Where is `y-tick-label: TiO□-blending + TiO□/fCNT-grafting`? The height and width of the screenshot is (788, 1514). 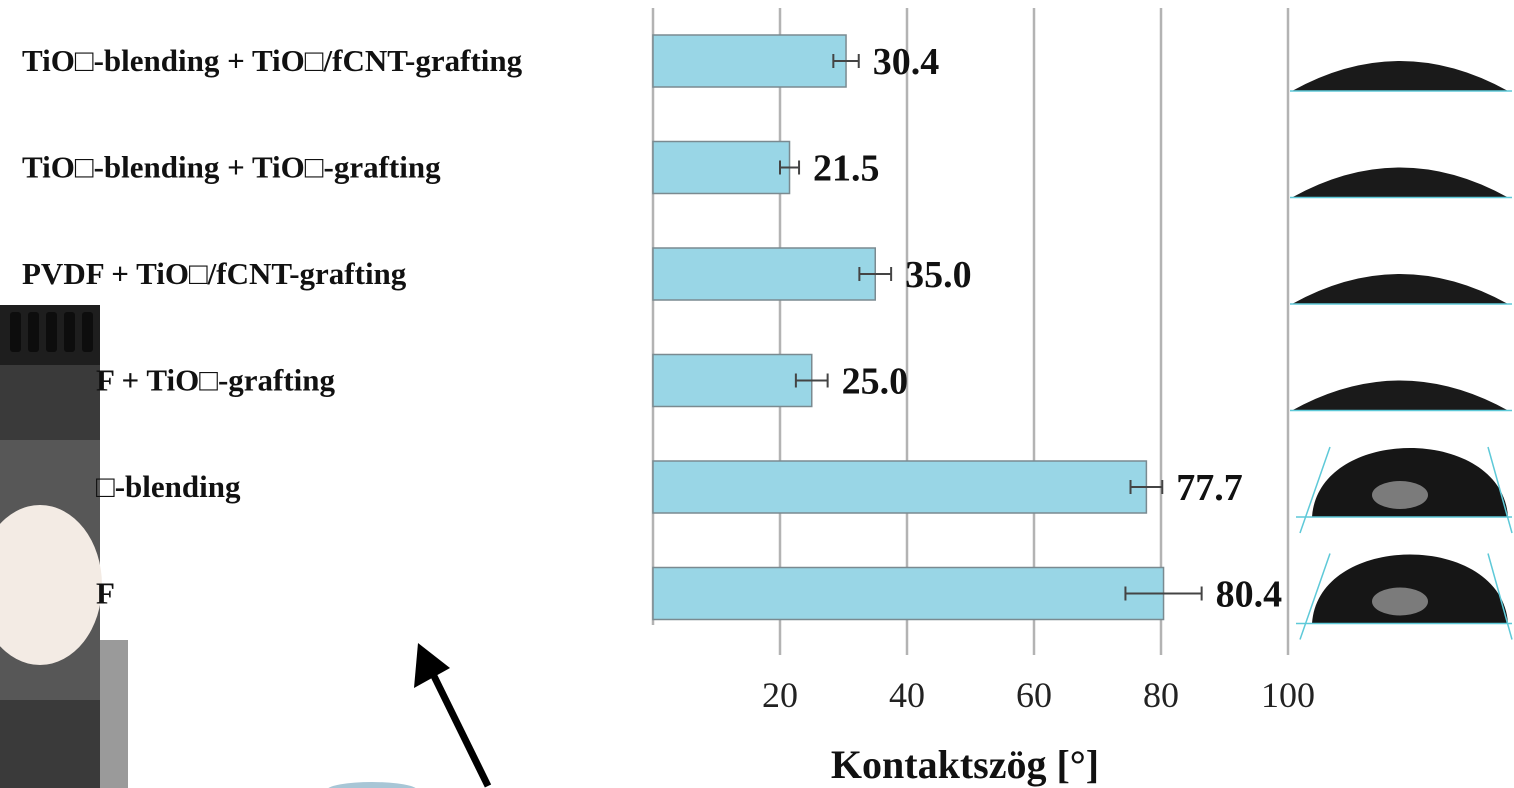
y-tick-label: TiO□-blending + TiO□/fCNT-grafting is located at coordinates (272, 60).